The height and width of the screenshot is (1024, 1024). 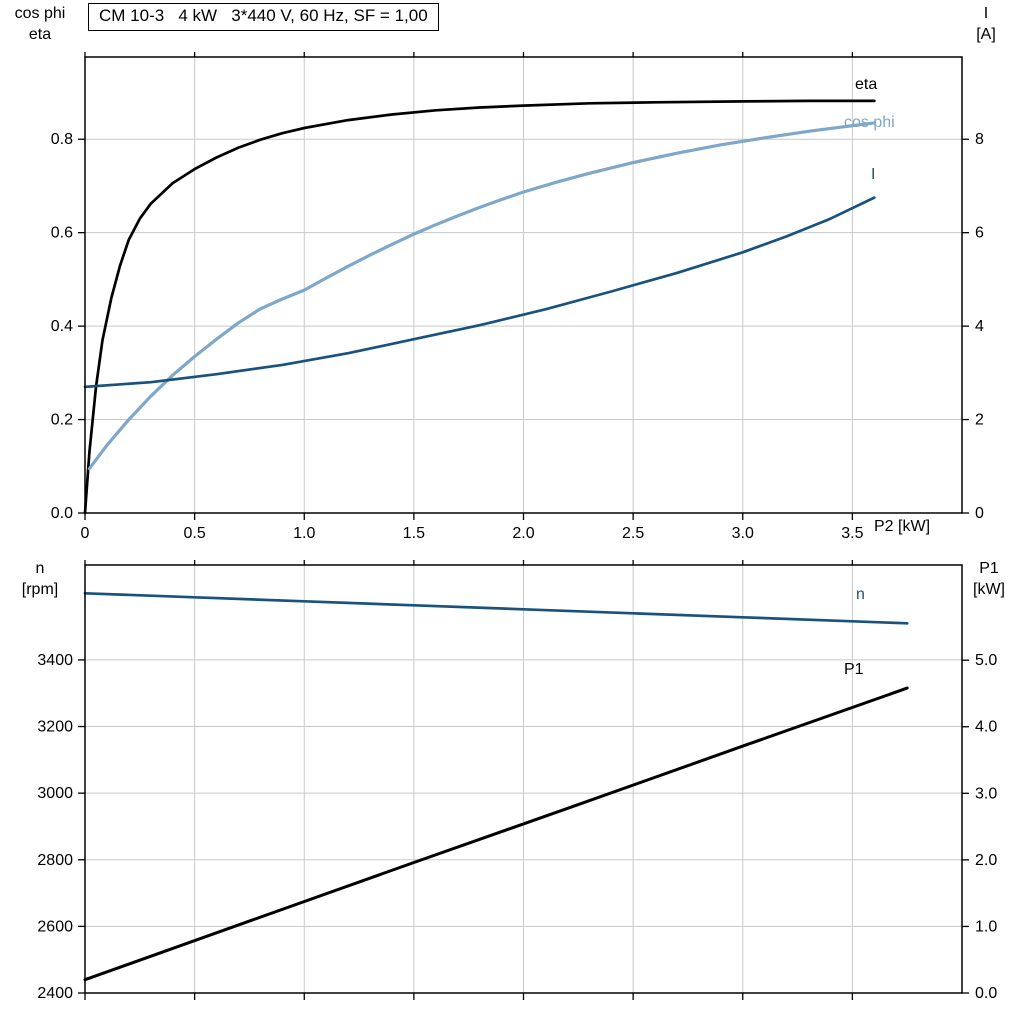 I want to click on axis-title-rpm-unit: [rpm], so click(x=40, y=589).